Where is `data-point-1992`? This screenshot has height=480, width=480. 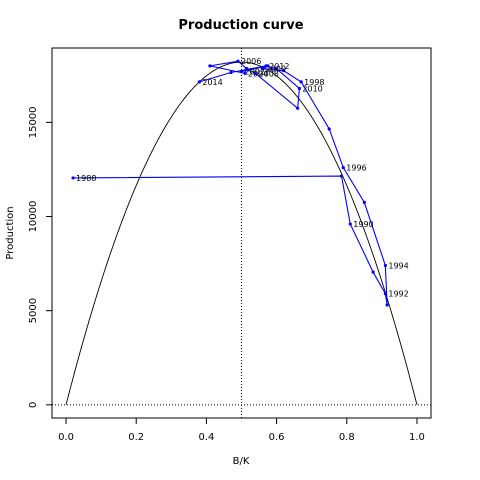
data-point-1992 is located at coordinates (385, 294).